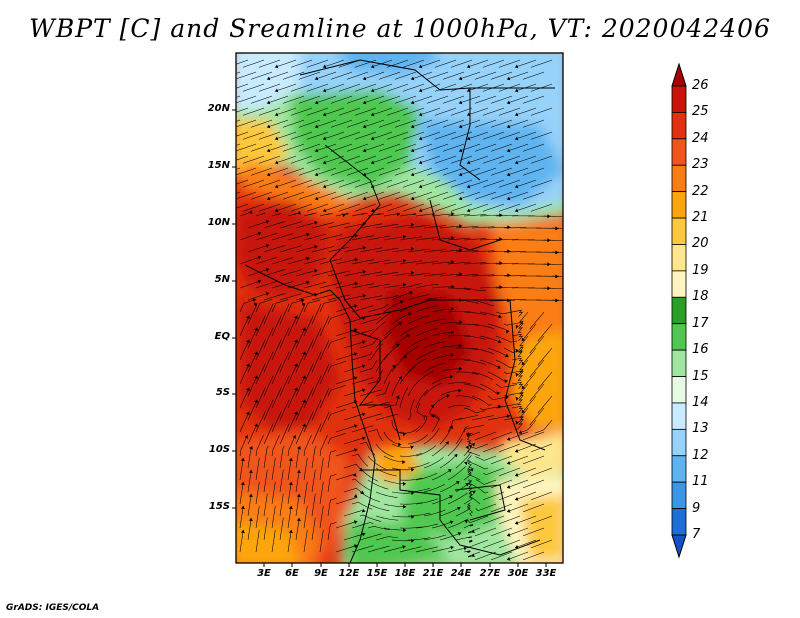  I want to click on colorbar-label: 26, so click(700, 85).